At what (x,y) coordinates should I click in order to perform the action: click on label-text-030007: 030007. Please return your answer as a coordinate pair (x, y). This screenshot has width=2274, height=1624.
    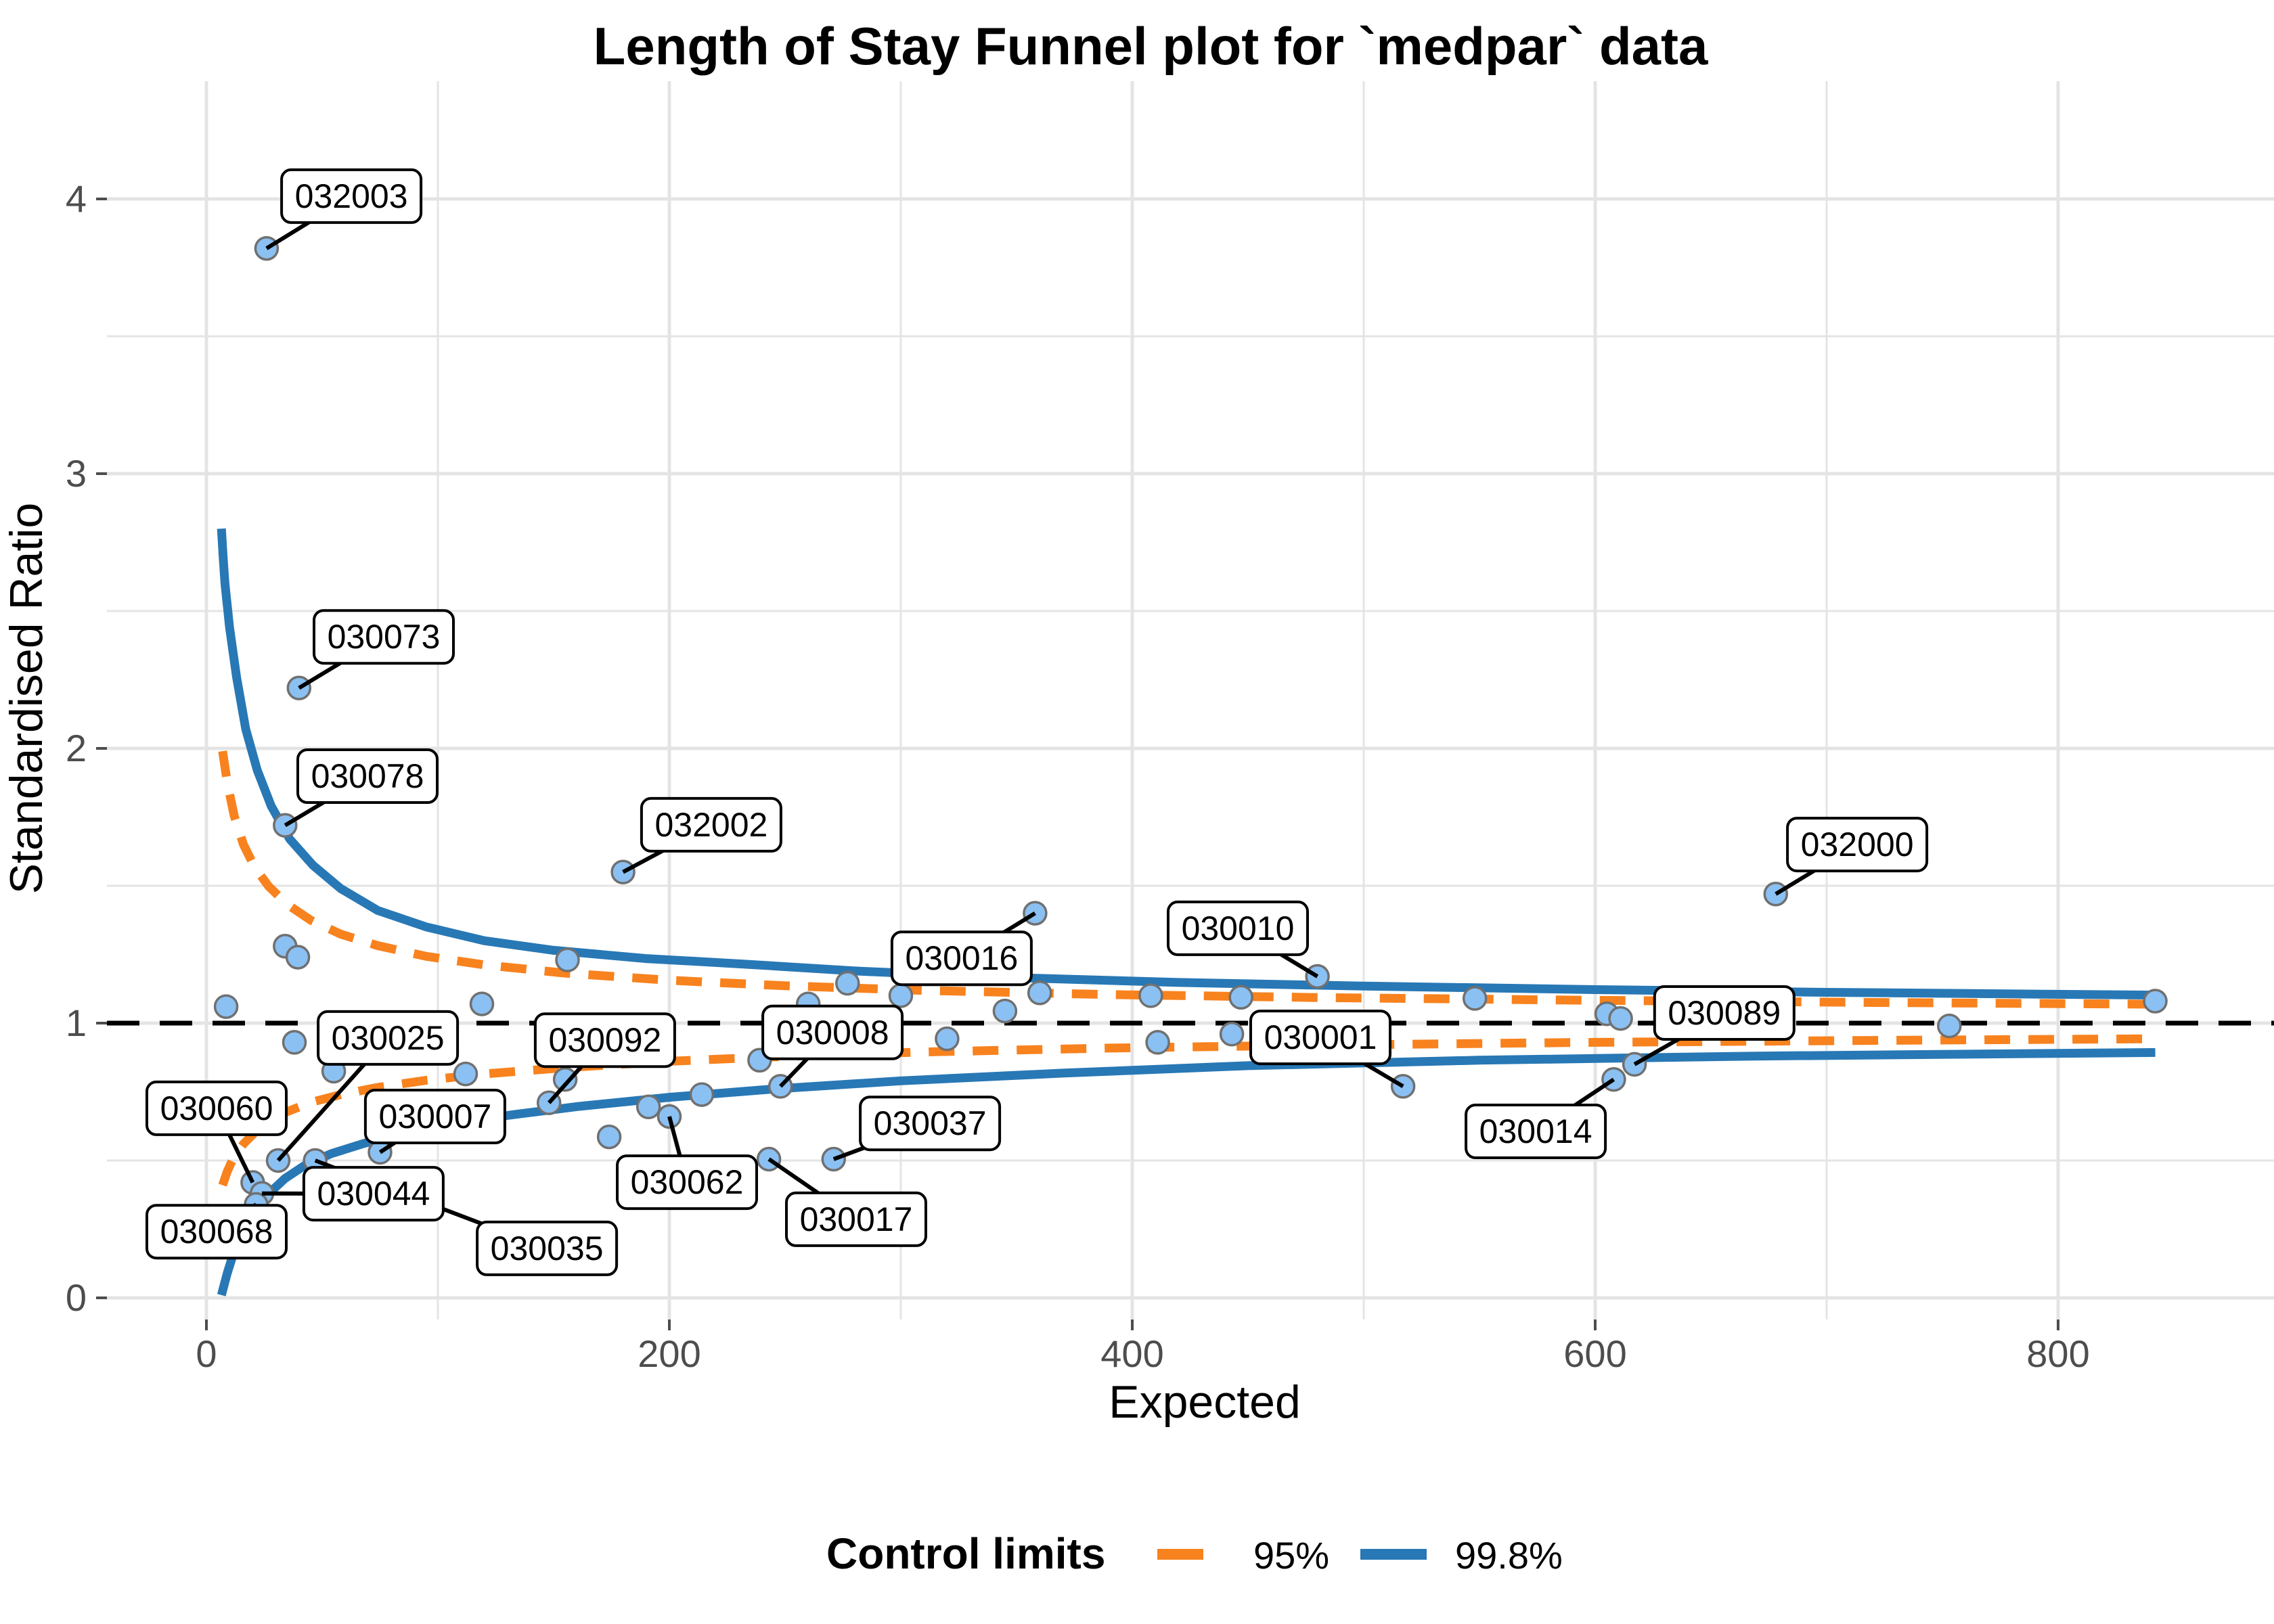
    Looking at the image, I should click on (435, 1116).